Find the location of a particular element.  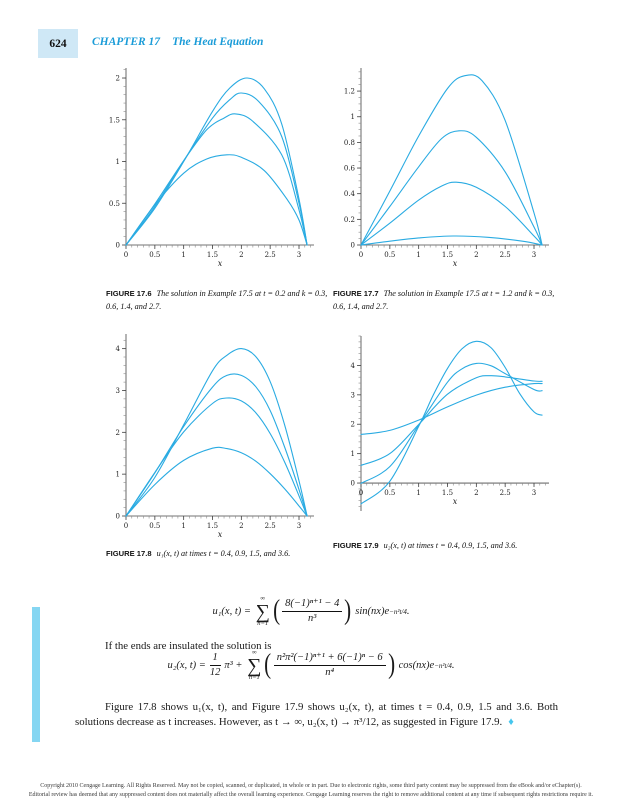

svg-text: 1.2 is located at coordinates (349, 92).